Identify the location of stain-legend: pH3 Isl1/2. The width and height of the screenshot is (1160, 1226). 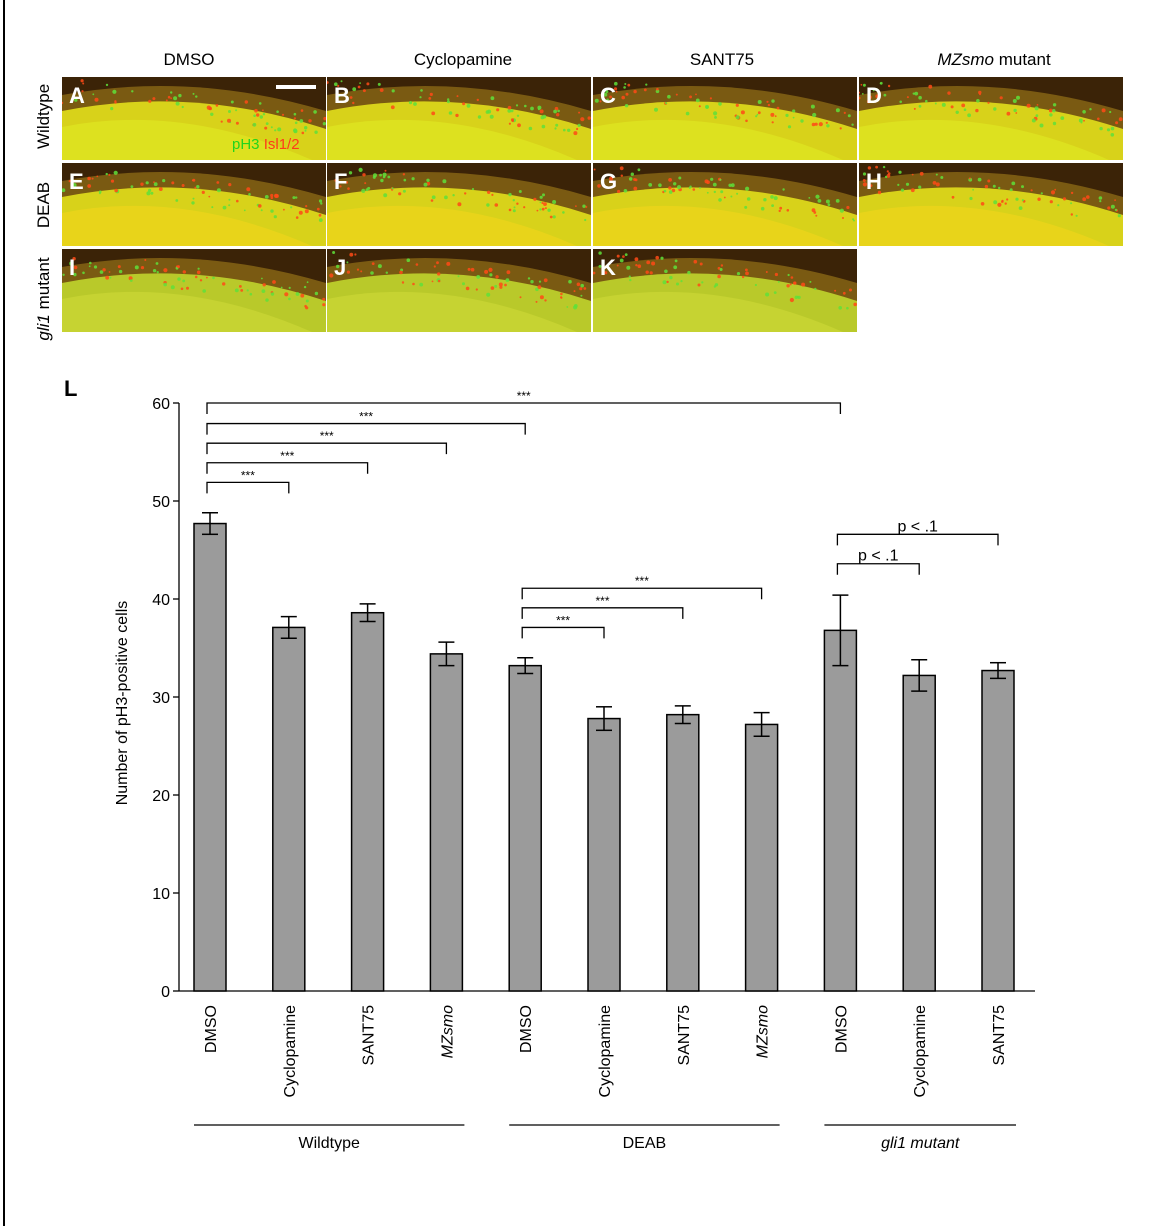
(266, 144).